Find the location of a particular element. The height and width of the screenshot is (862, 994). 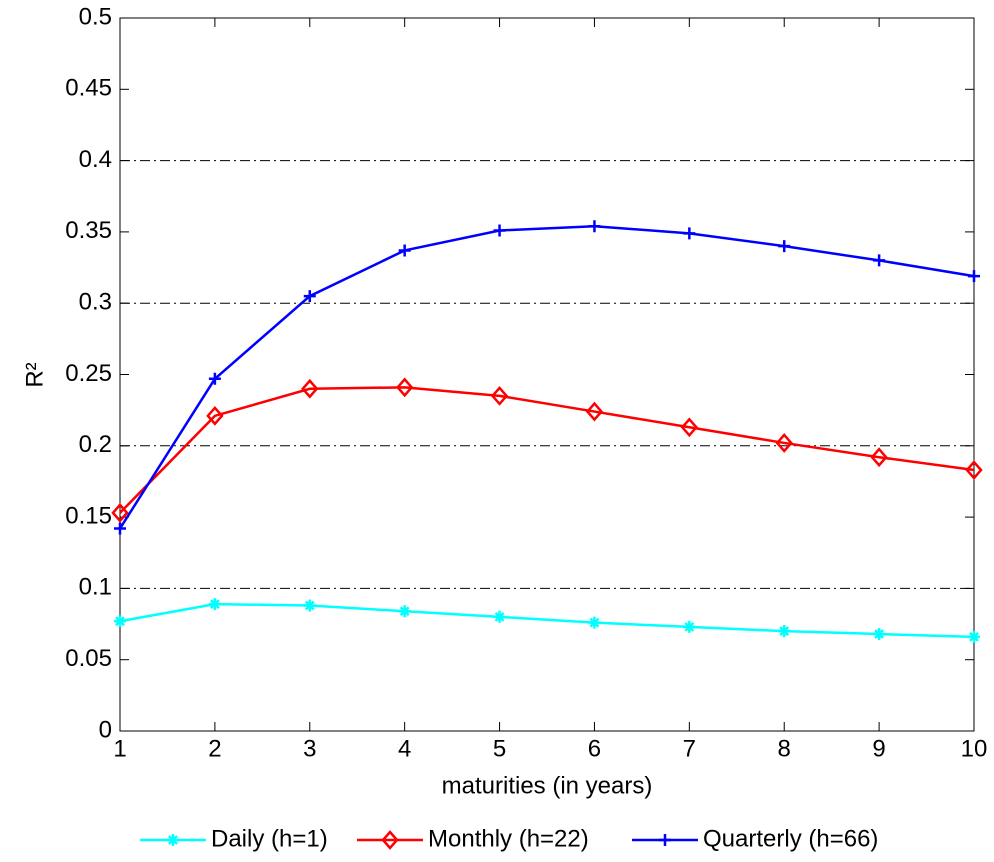

legend-label: Quarterly (h=66) is located at coordinates (790, 838).